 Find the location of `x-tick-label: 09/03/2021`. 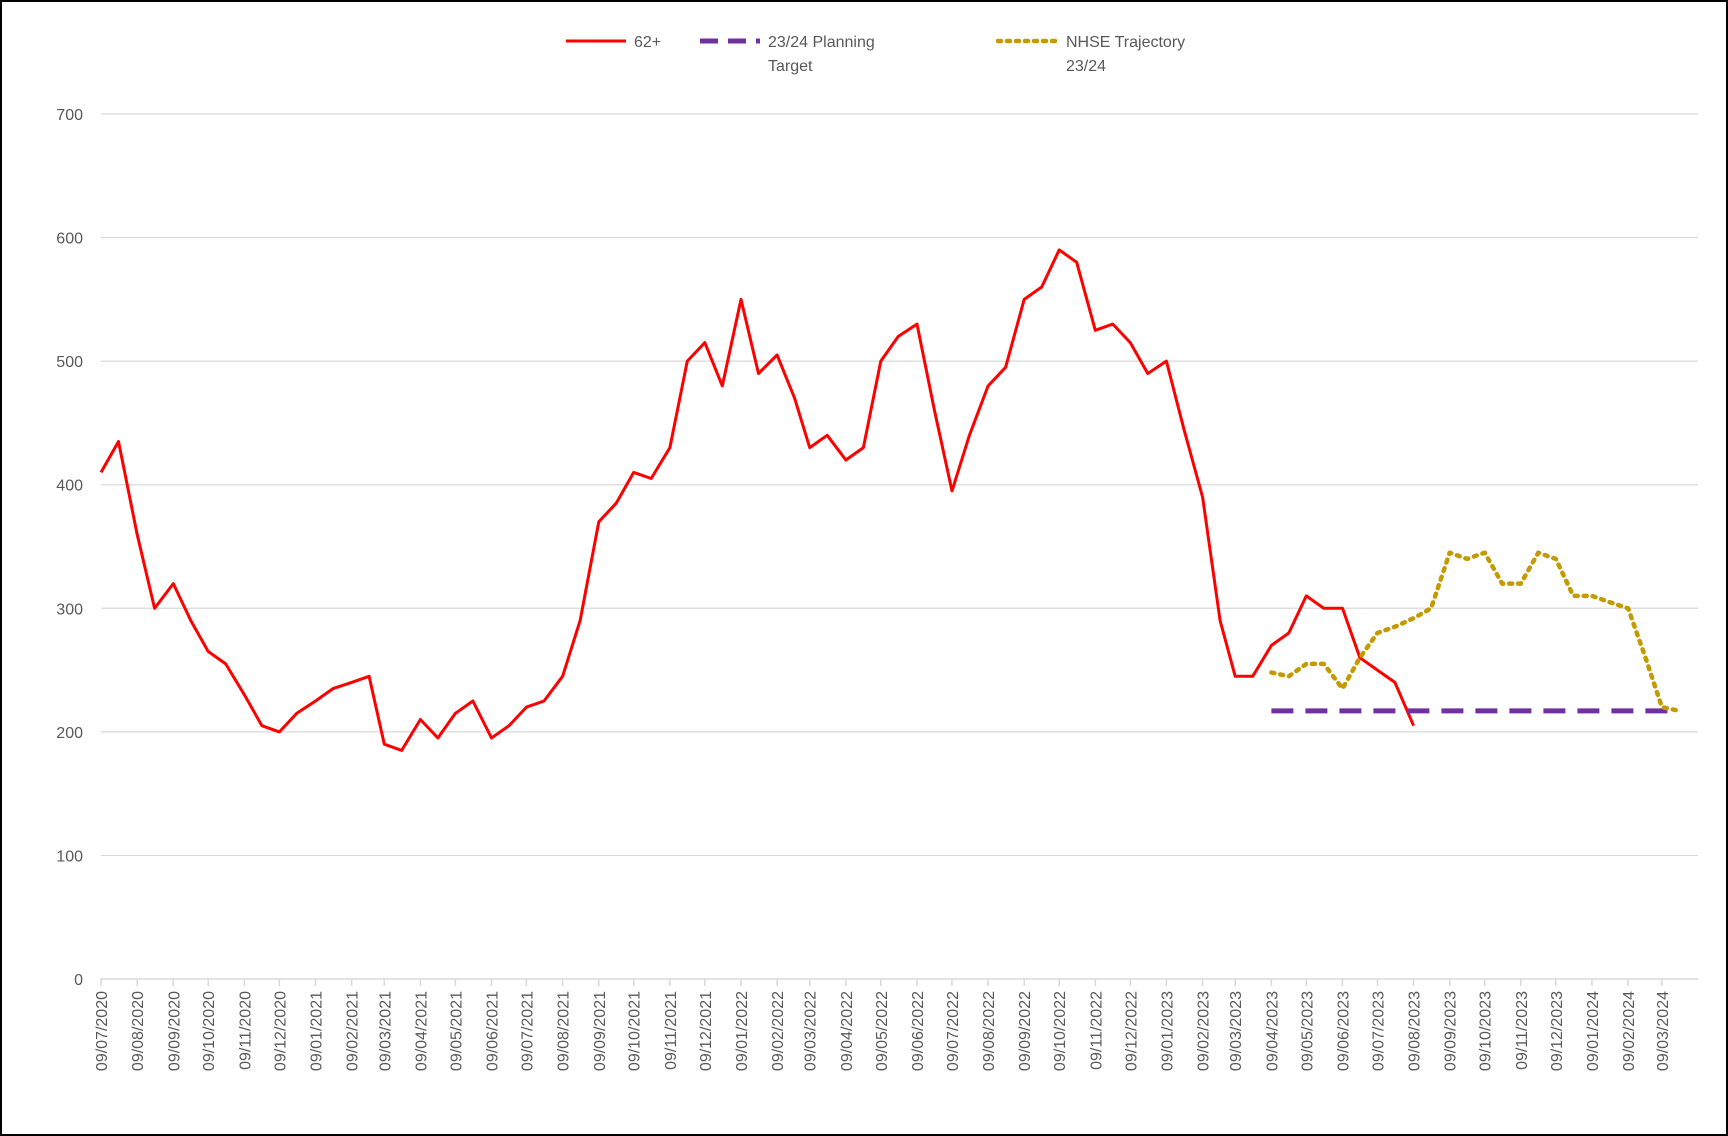

x-tick-label: 09/03/2021 is located at coordinates (385, 1031).